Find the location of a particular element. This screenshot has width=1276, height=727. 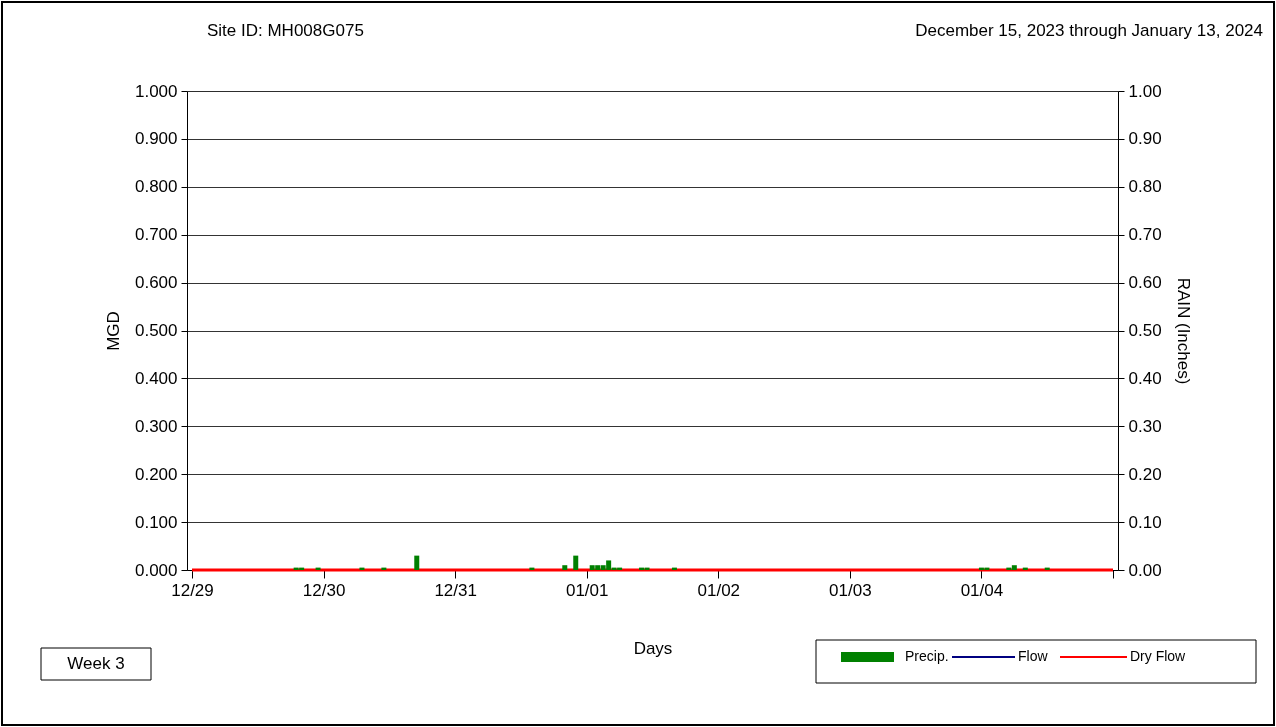

y-tick-label: 0.000 is located at coordinates (156, 570).